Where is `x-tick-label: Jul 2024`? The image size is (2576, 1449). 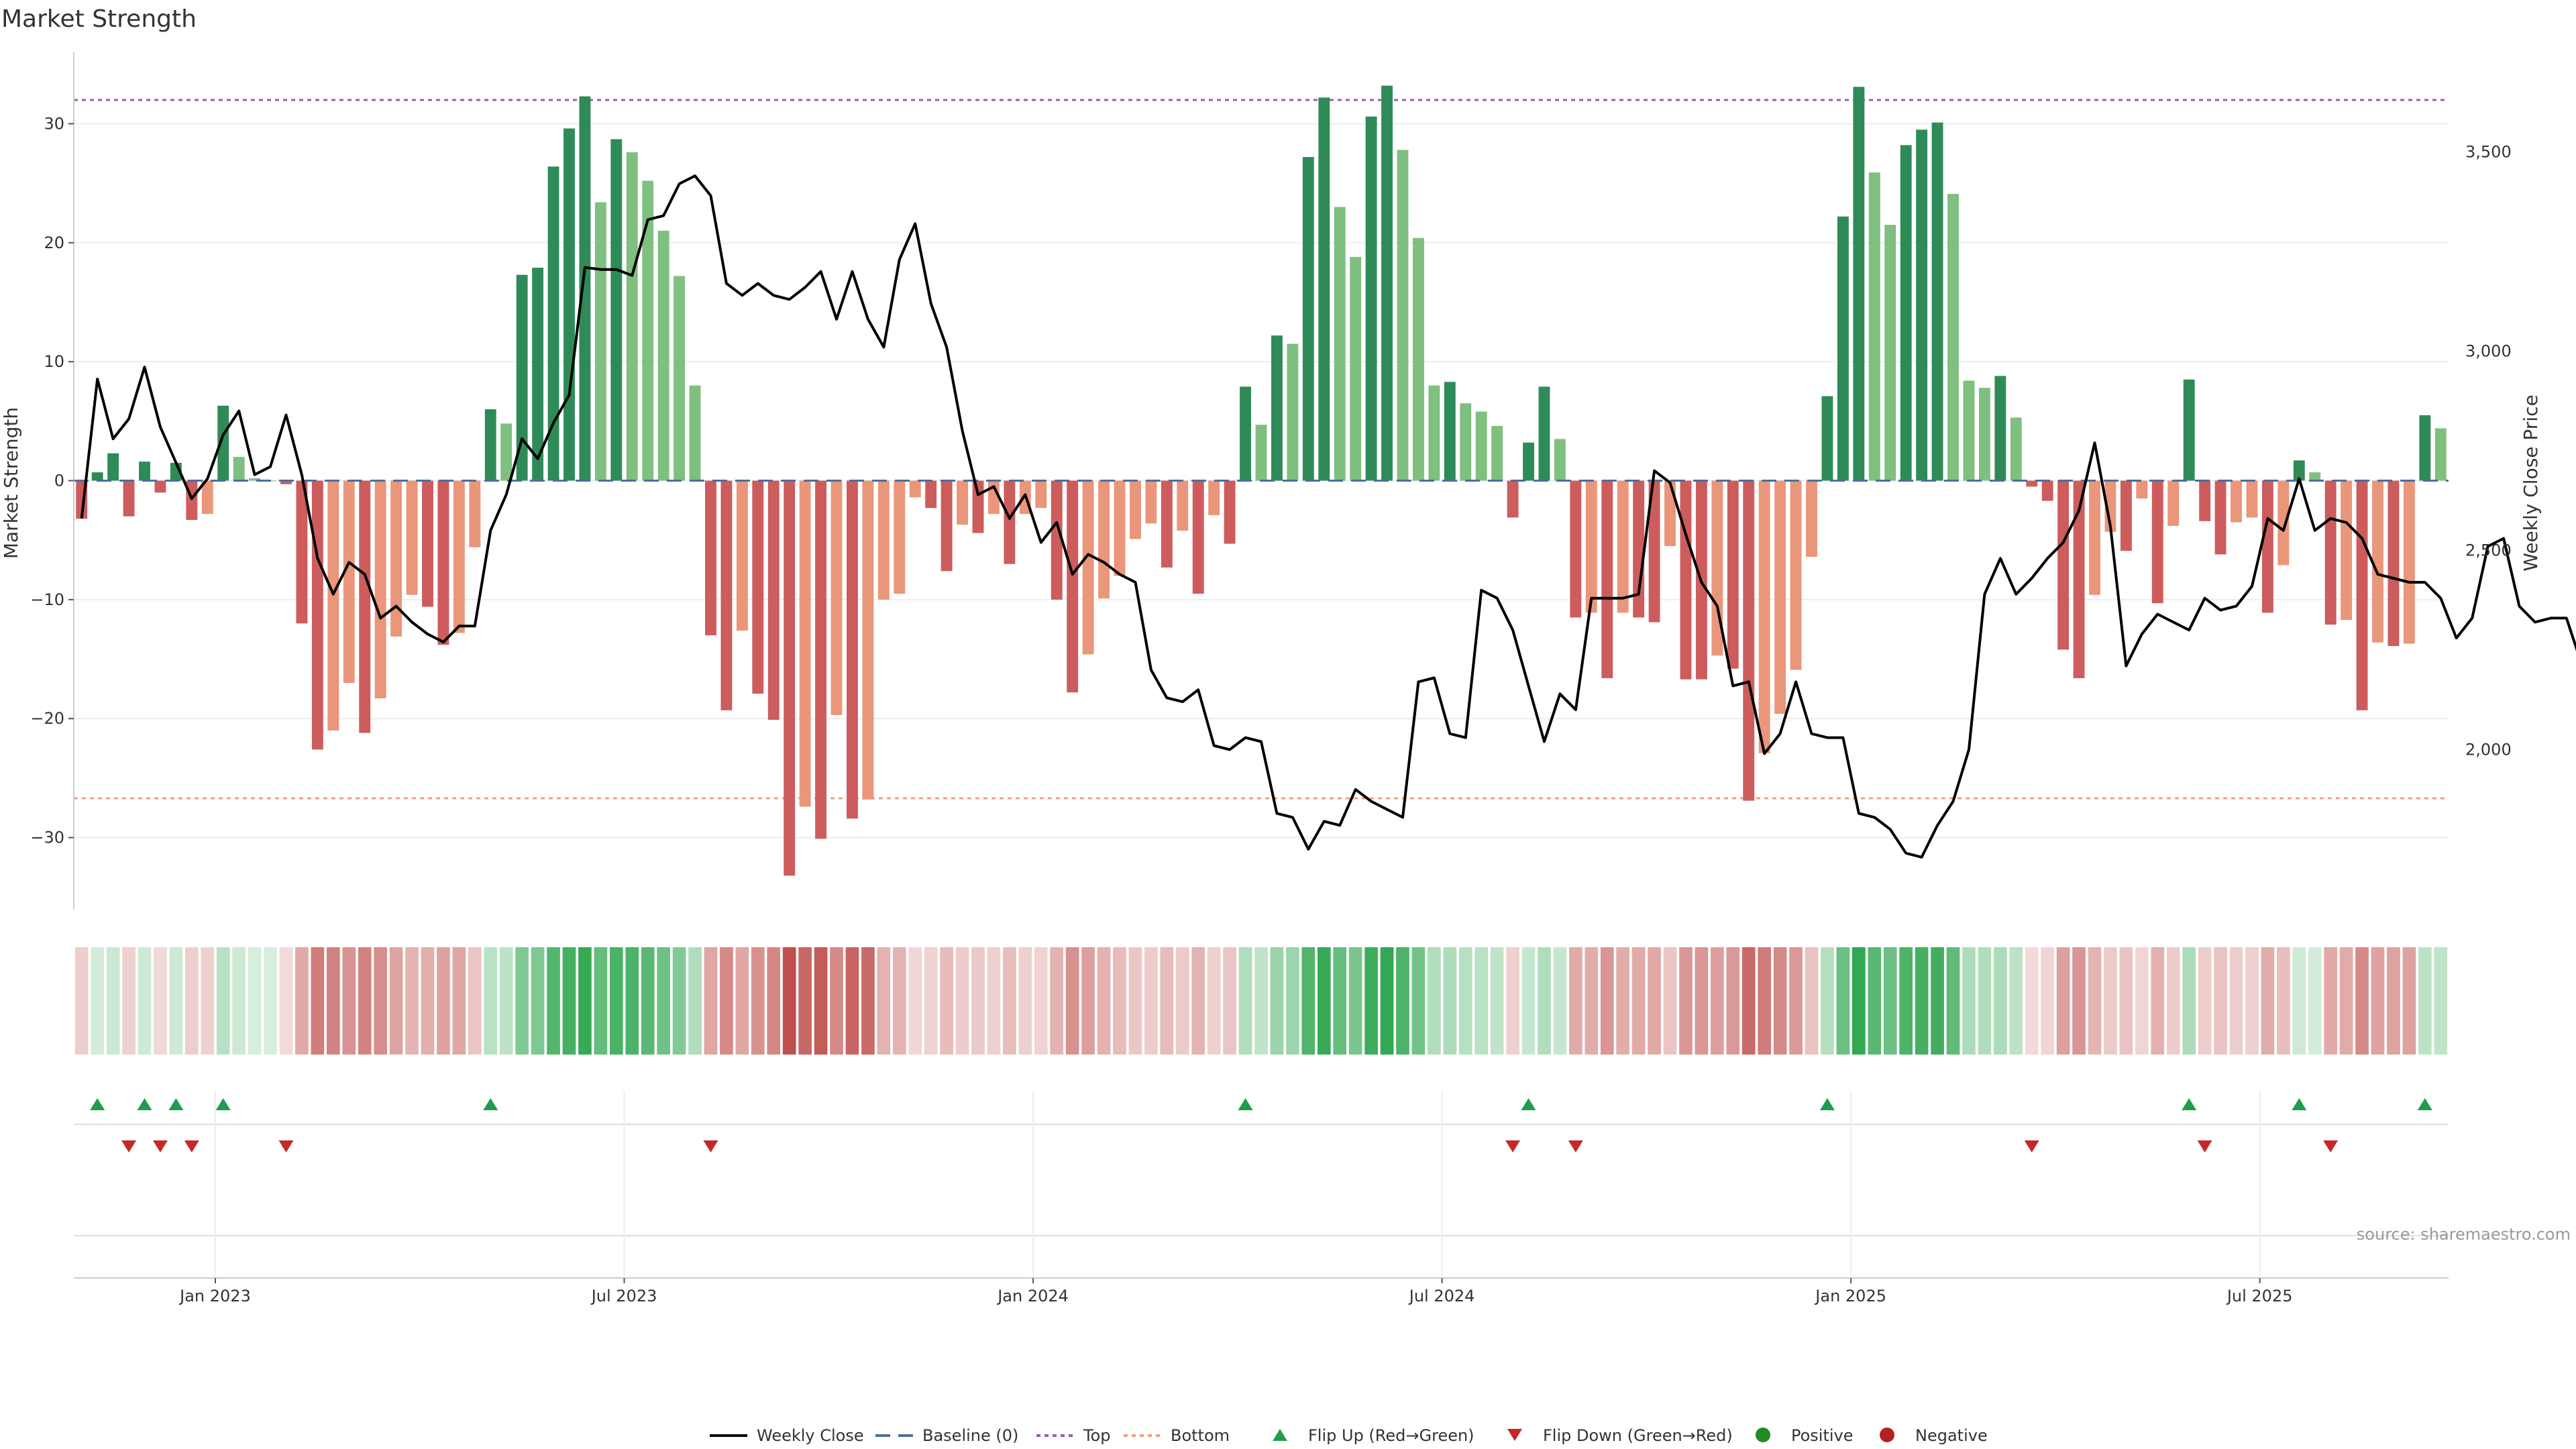
x-tick-label: Jul 2024 is located at coordinates (1441, 1296).